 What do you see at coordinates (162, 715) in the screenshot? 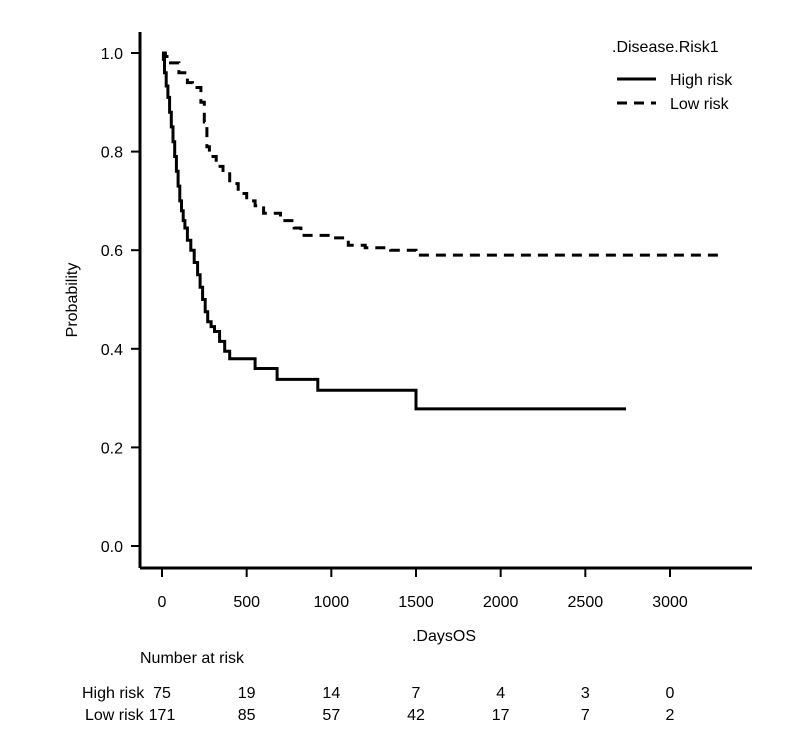
I see `risk-count: 171` at bounding box center [162, 715].